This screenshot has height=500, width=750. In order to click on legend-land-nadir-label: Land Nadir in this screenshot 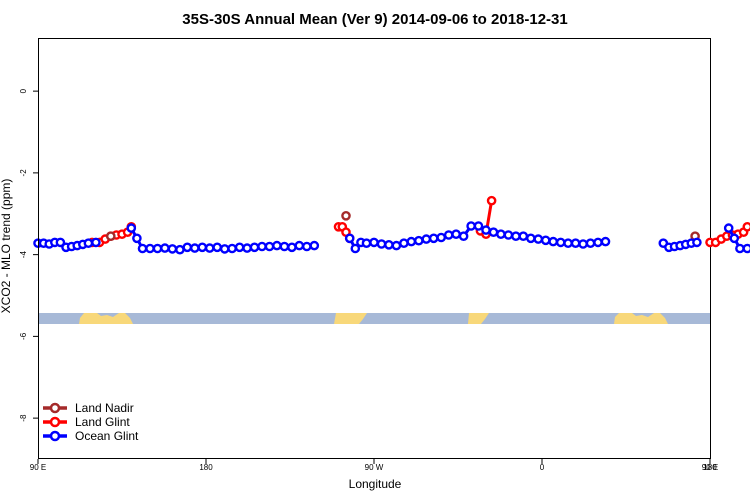, I will do `click(104, 408)`.